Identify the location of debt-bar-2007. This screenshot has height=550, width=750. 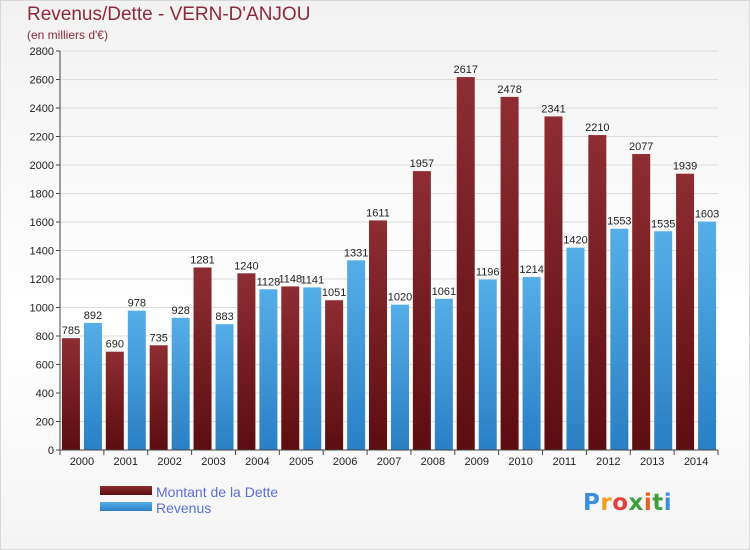
(378, 335).